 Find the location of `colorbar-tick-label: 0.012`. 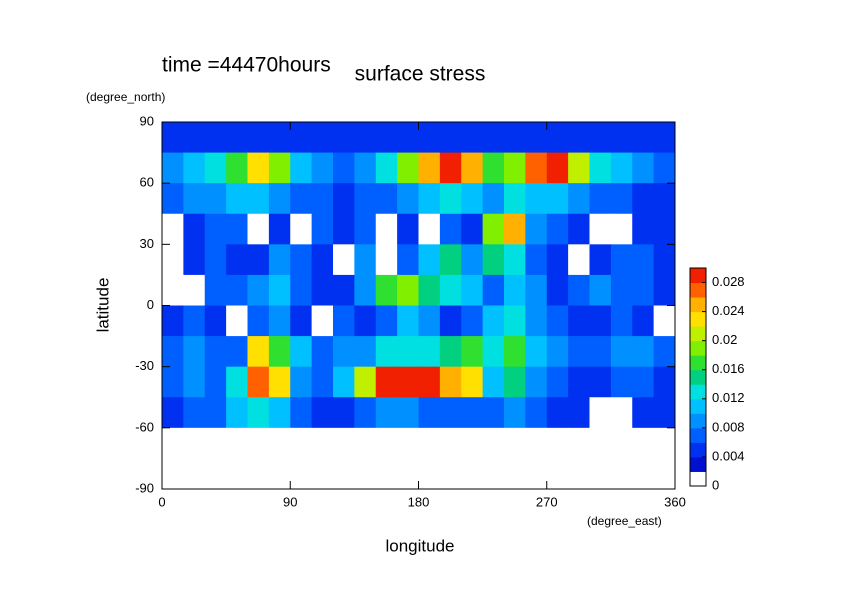

colorbar-tick-label: 0.012 is located at coordinates (728, 397).